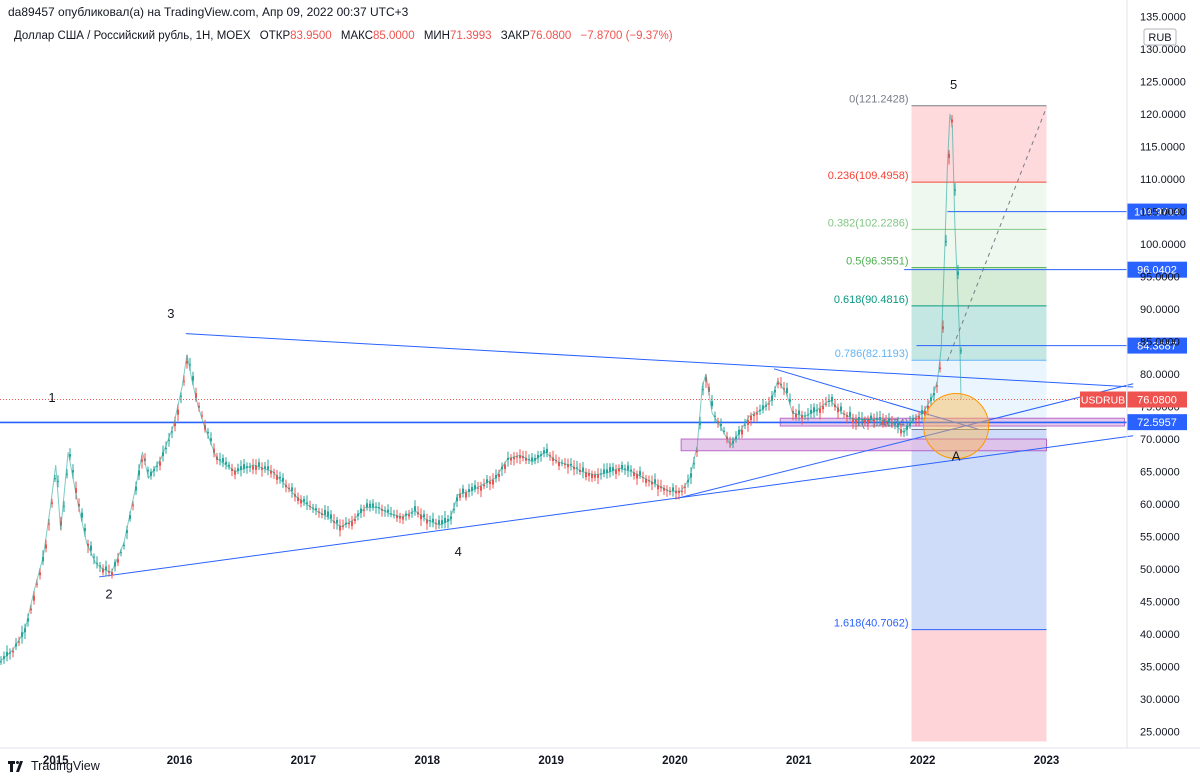 The width and height of the screenshot is (1200, 782). Describe the element at coordinates (108, 593) in the screenshot. I see `wave-label: 2` at that location.